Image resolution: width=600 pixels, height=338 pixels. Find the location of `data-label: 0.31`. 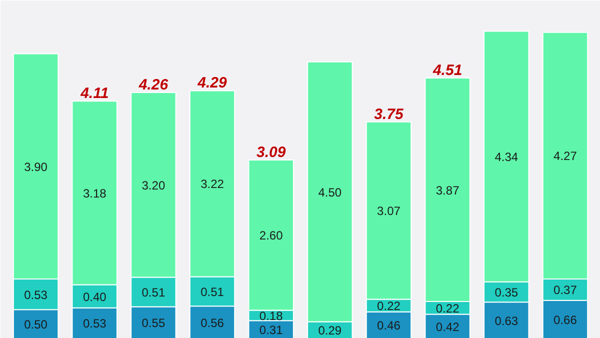

data-label: 0.31 is located at coordinates (271, 330).